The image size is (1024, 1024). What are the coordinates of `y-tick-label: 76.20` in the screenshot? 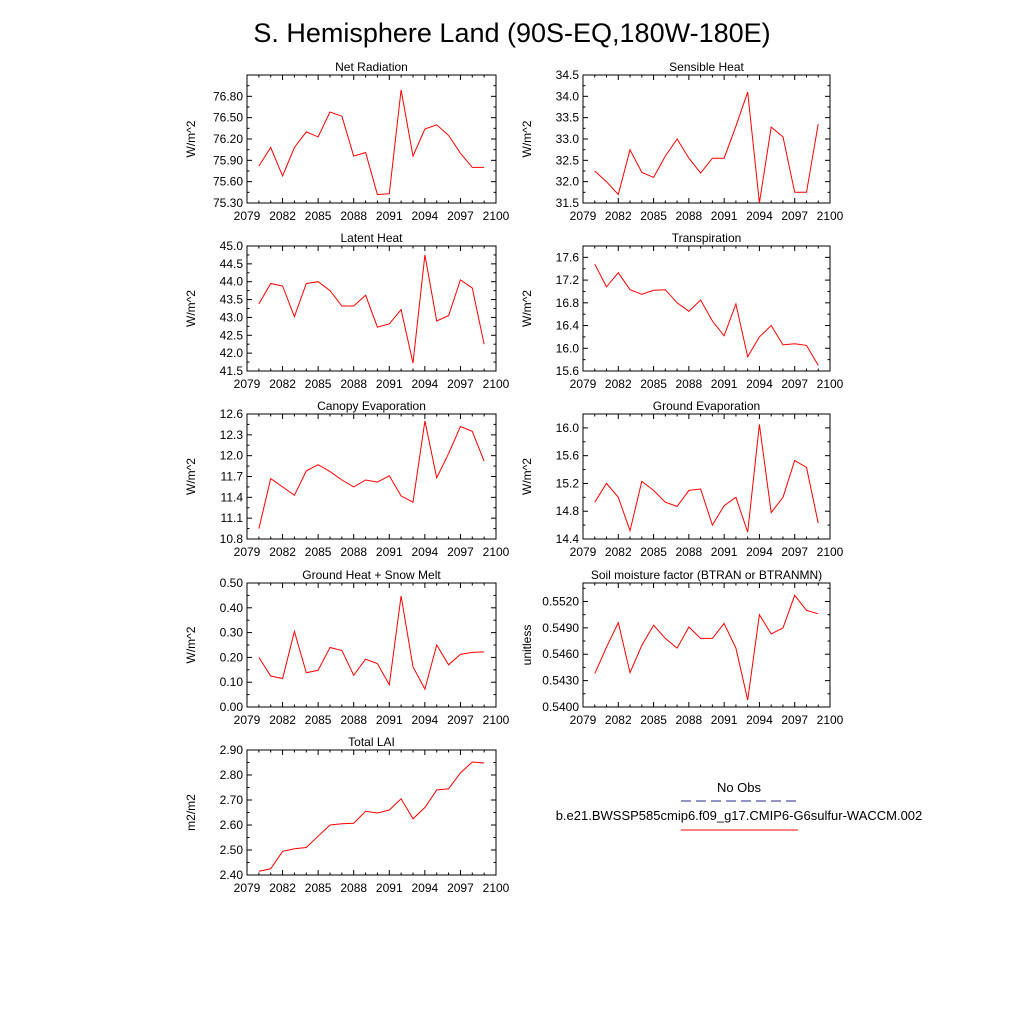 It's located at (228, 139).